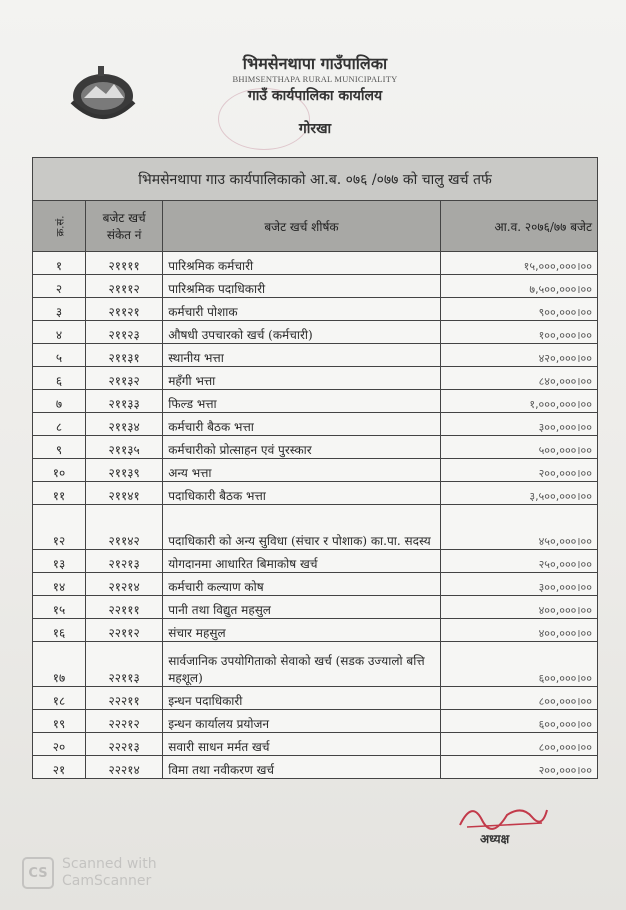 This screenshot has height=910, width=626. Describe the element at coordinates (59, 698) in the screenshot. I see `serial-cell: १८` at that location.